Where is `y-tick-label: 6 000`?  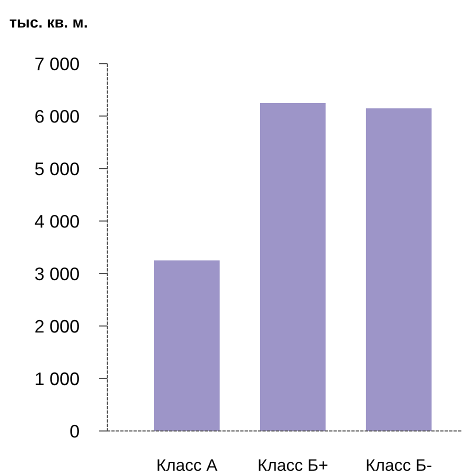
y-tick-label: 6 000 is located at coordinates (57, 116).